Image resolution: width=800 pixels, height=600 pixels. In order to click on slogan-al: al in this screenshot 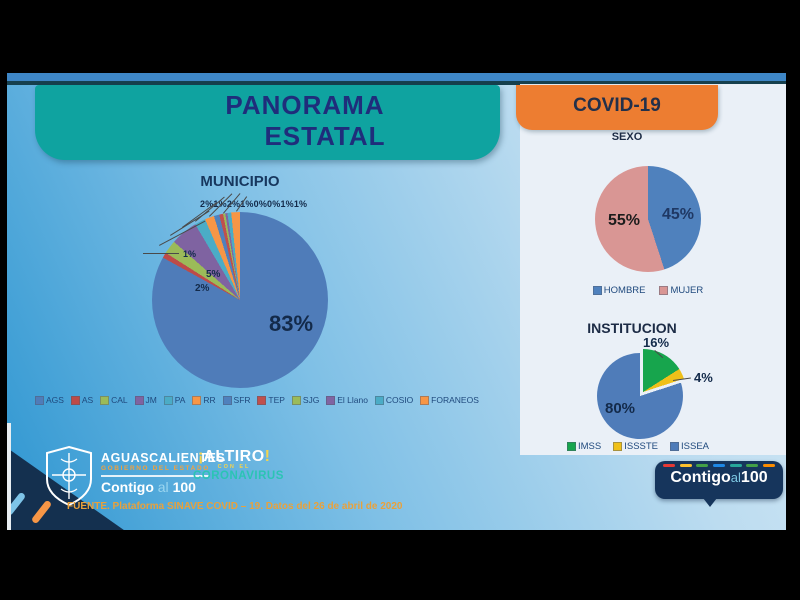, I will do `click(163, 487)`.